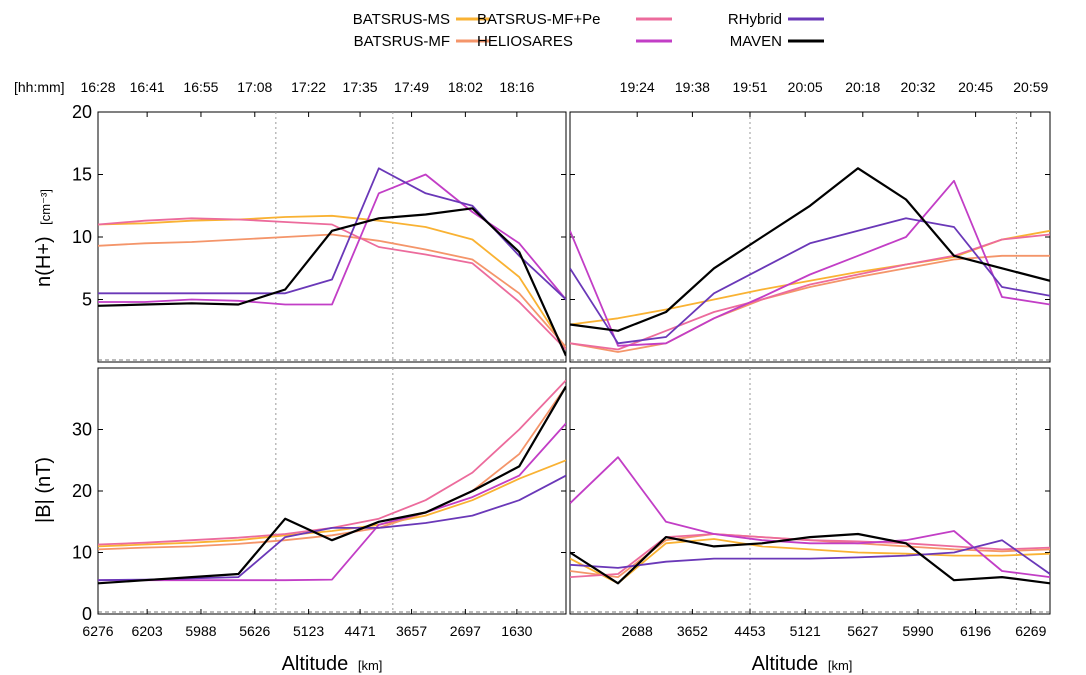 This screenshot has height=675, width=1086. Describe the element at coordinates (917, 87) in the screenshot. I see `time-tick-label: 20:32` at that location.